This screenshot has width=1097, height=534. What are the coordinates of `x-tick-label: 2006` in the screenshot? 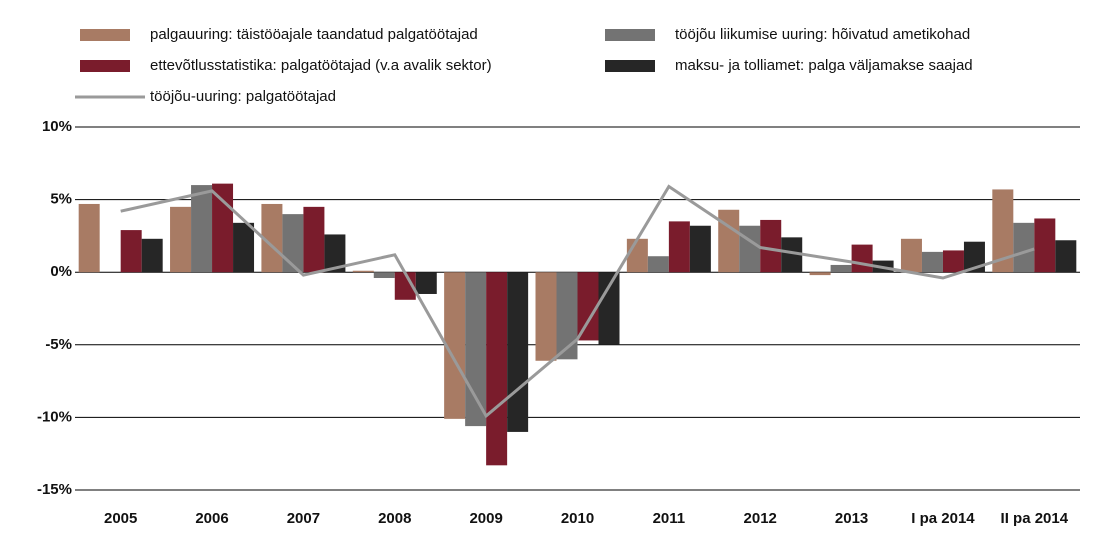 It's located at (211, 518).